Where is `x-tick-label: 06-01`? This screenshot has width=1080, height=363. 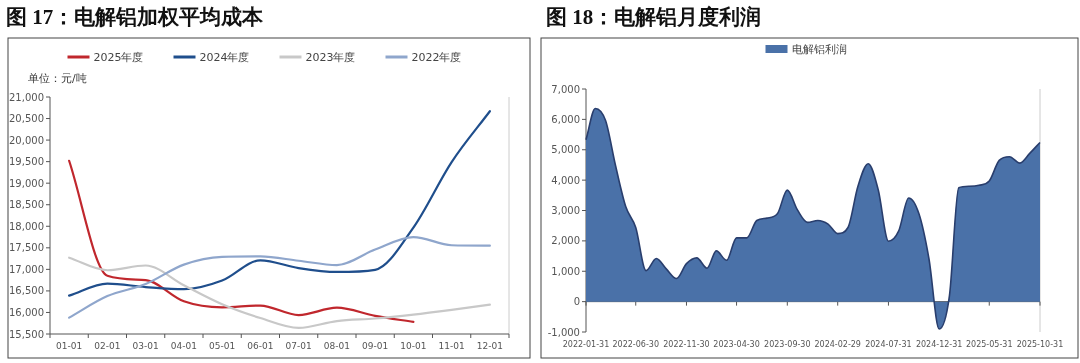 x-tick-label: 06-01 is located at coordinates (260, 346).